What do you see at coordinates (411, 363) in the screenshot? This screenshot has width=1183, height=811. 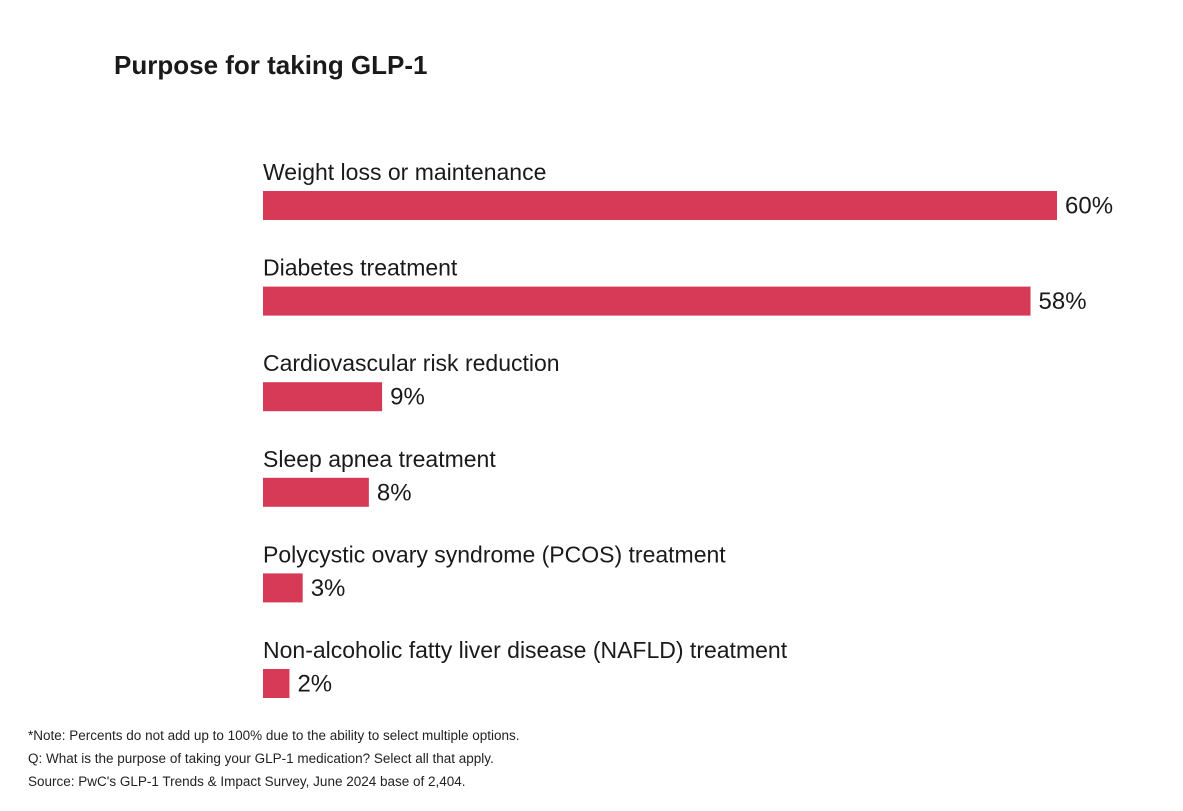 I see `category-label: Cardiovascular risk reduction` at bounding box center [411, 363].